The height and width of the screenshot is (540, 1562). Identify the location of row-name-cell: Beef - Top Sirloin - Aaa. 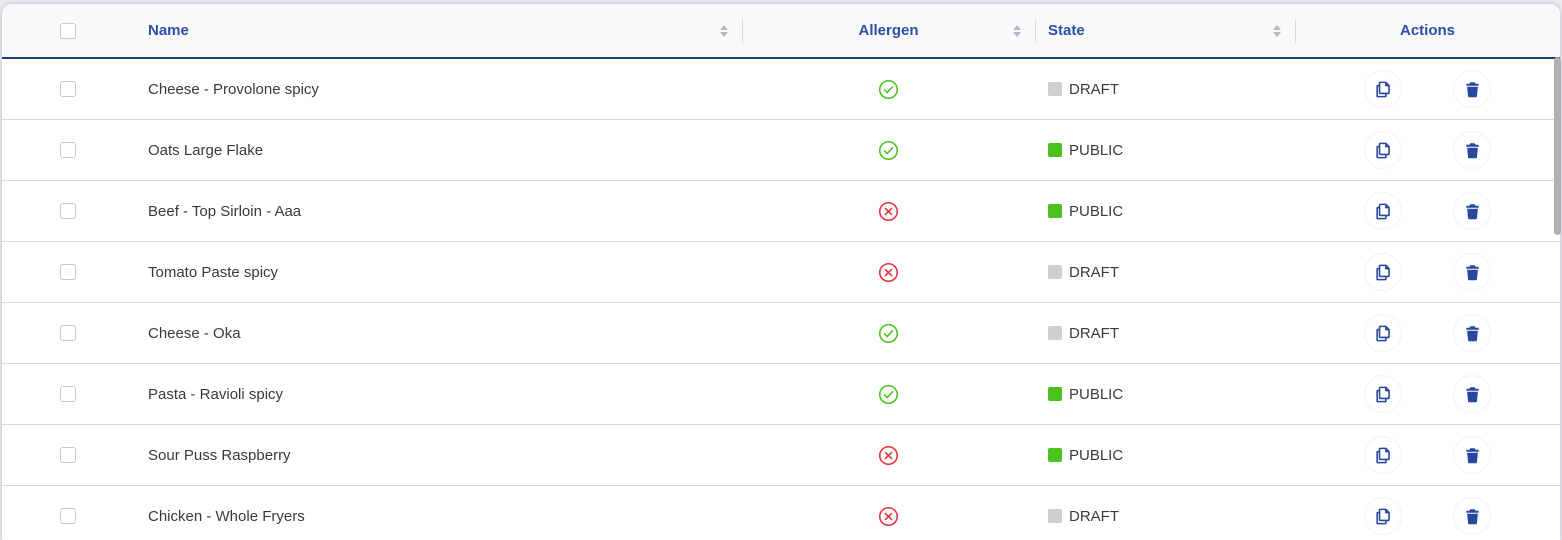
(445, 211).